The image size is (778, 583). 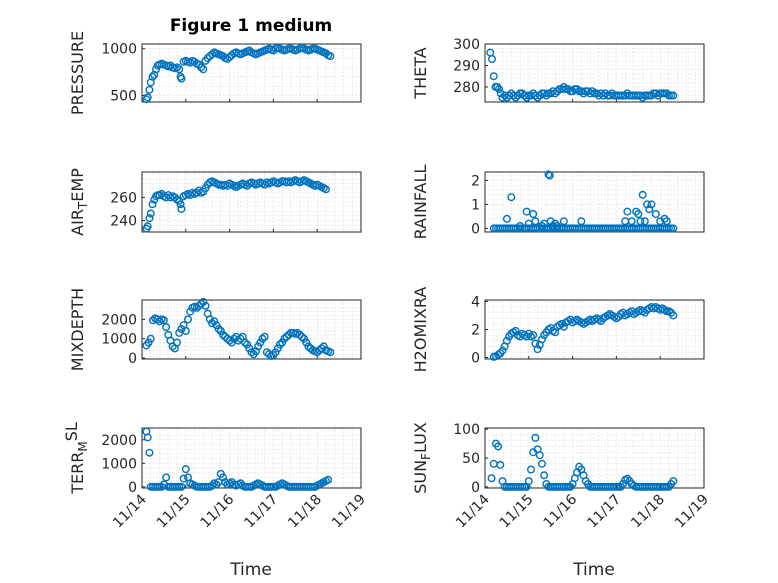 What do you see at coordinates (349, 512) in the screenshot?
I see `x-tick-label: 11/19` at bounding box center [349, 512].